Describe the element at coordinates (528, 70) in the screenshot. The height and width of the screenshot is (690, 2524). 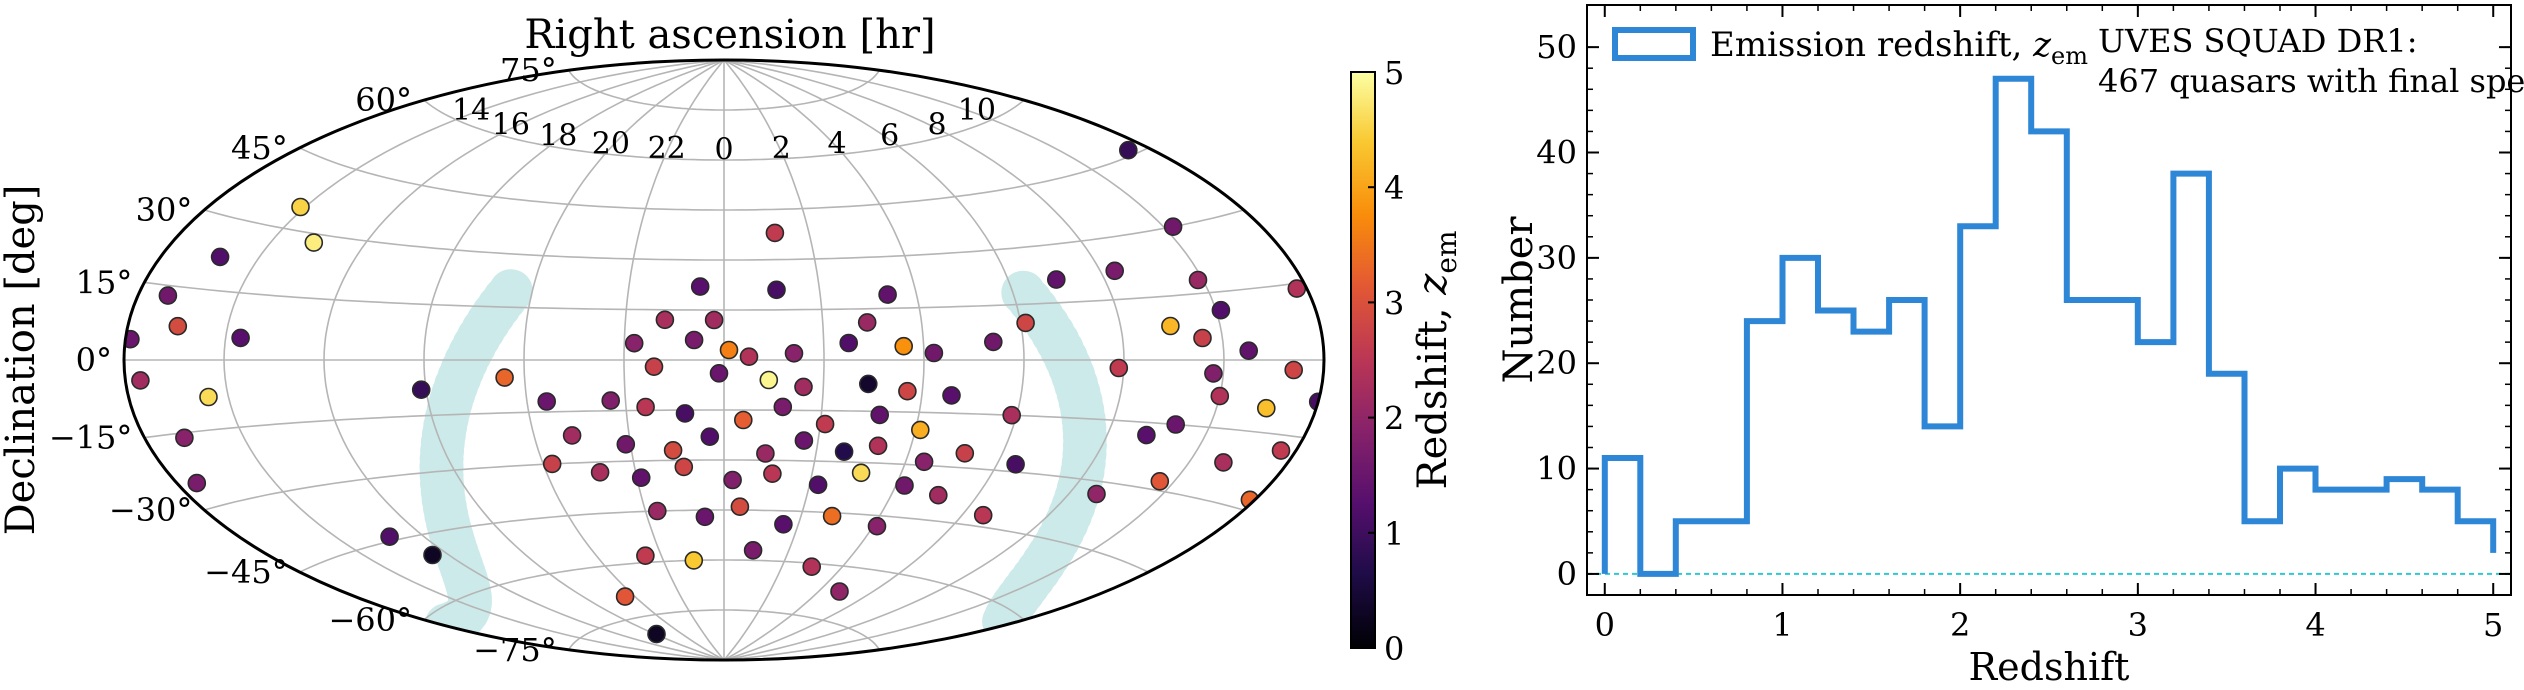
I see `dec-tick-label: 75°` at that location.